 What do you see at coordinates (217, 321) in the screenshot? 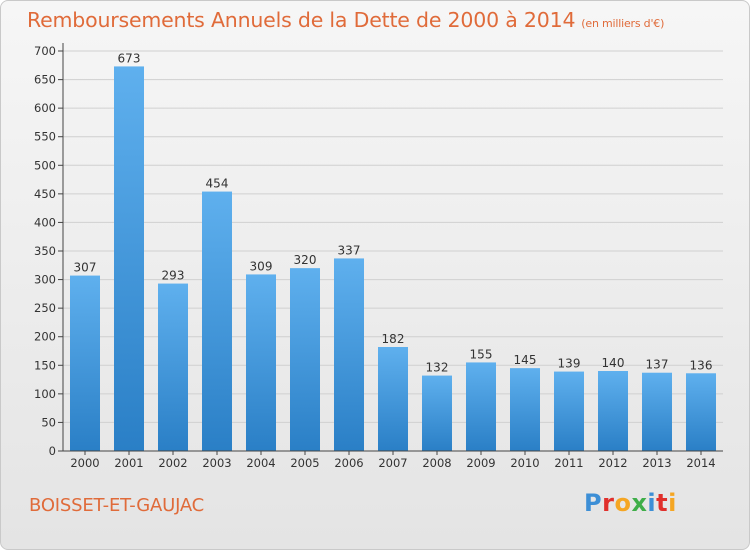
I see `bar-2003` at bounding box center [217, 321].